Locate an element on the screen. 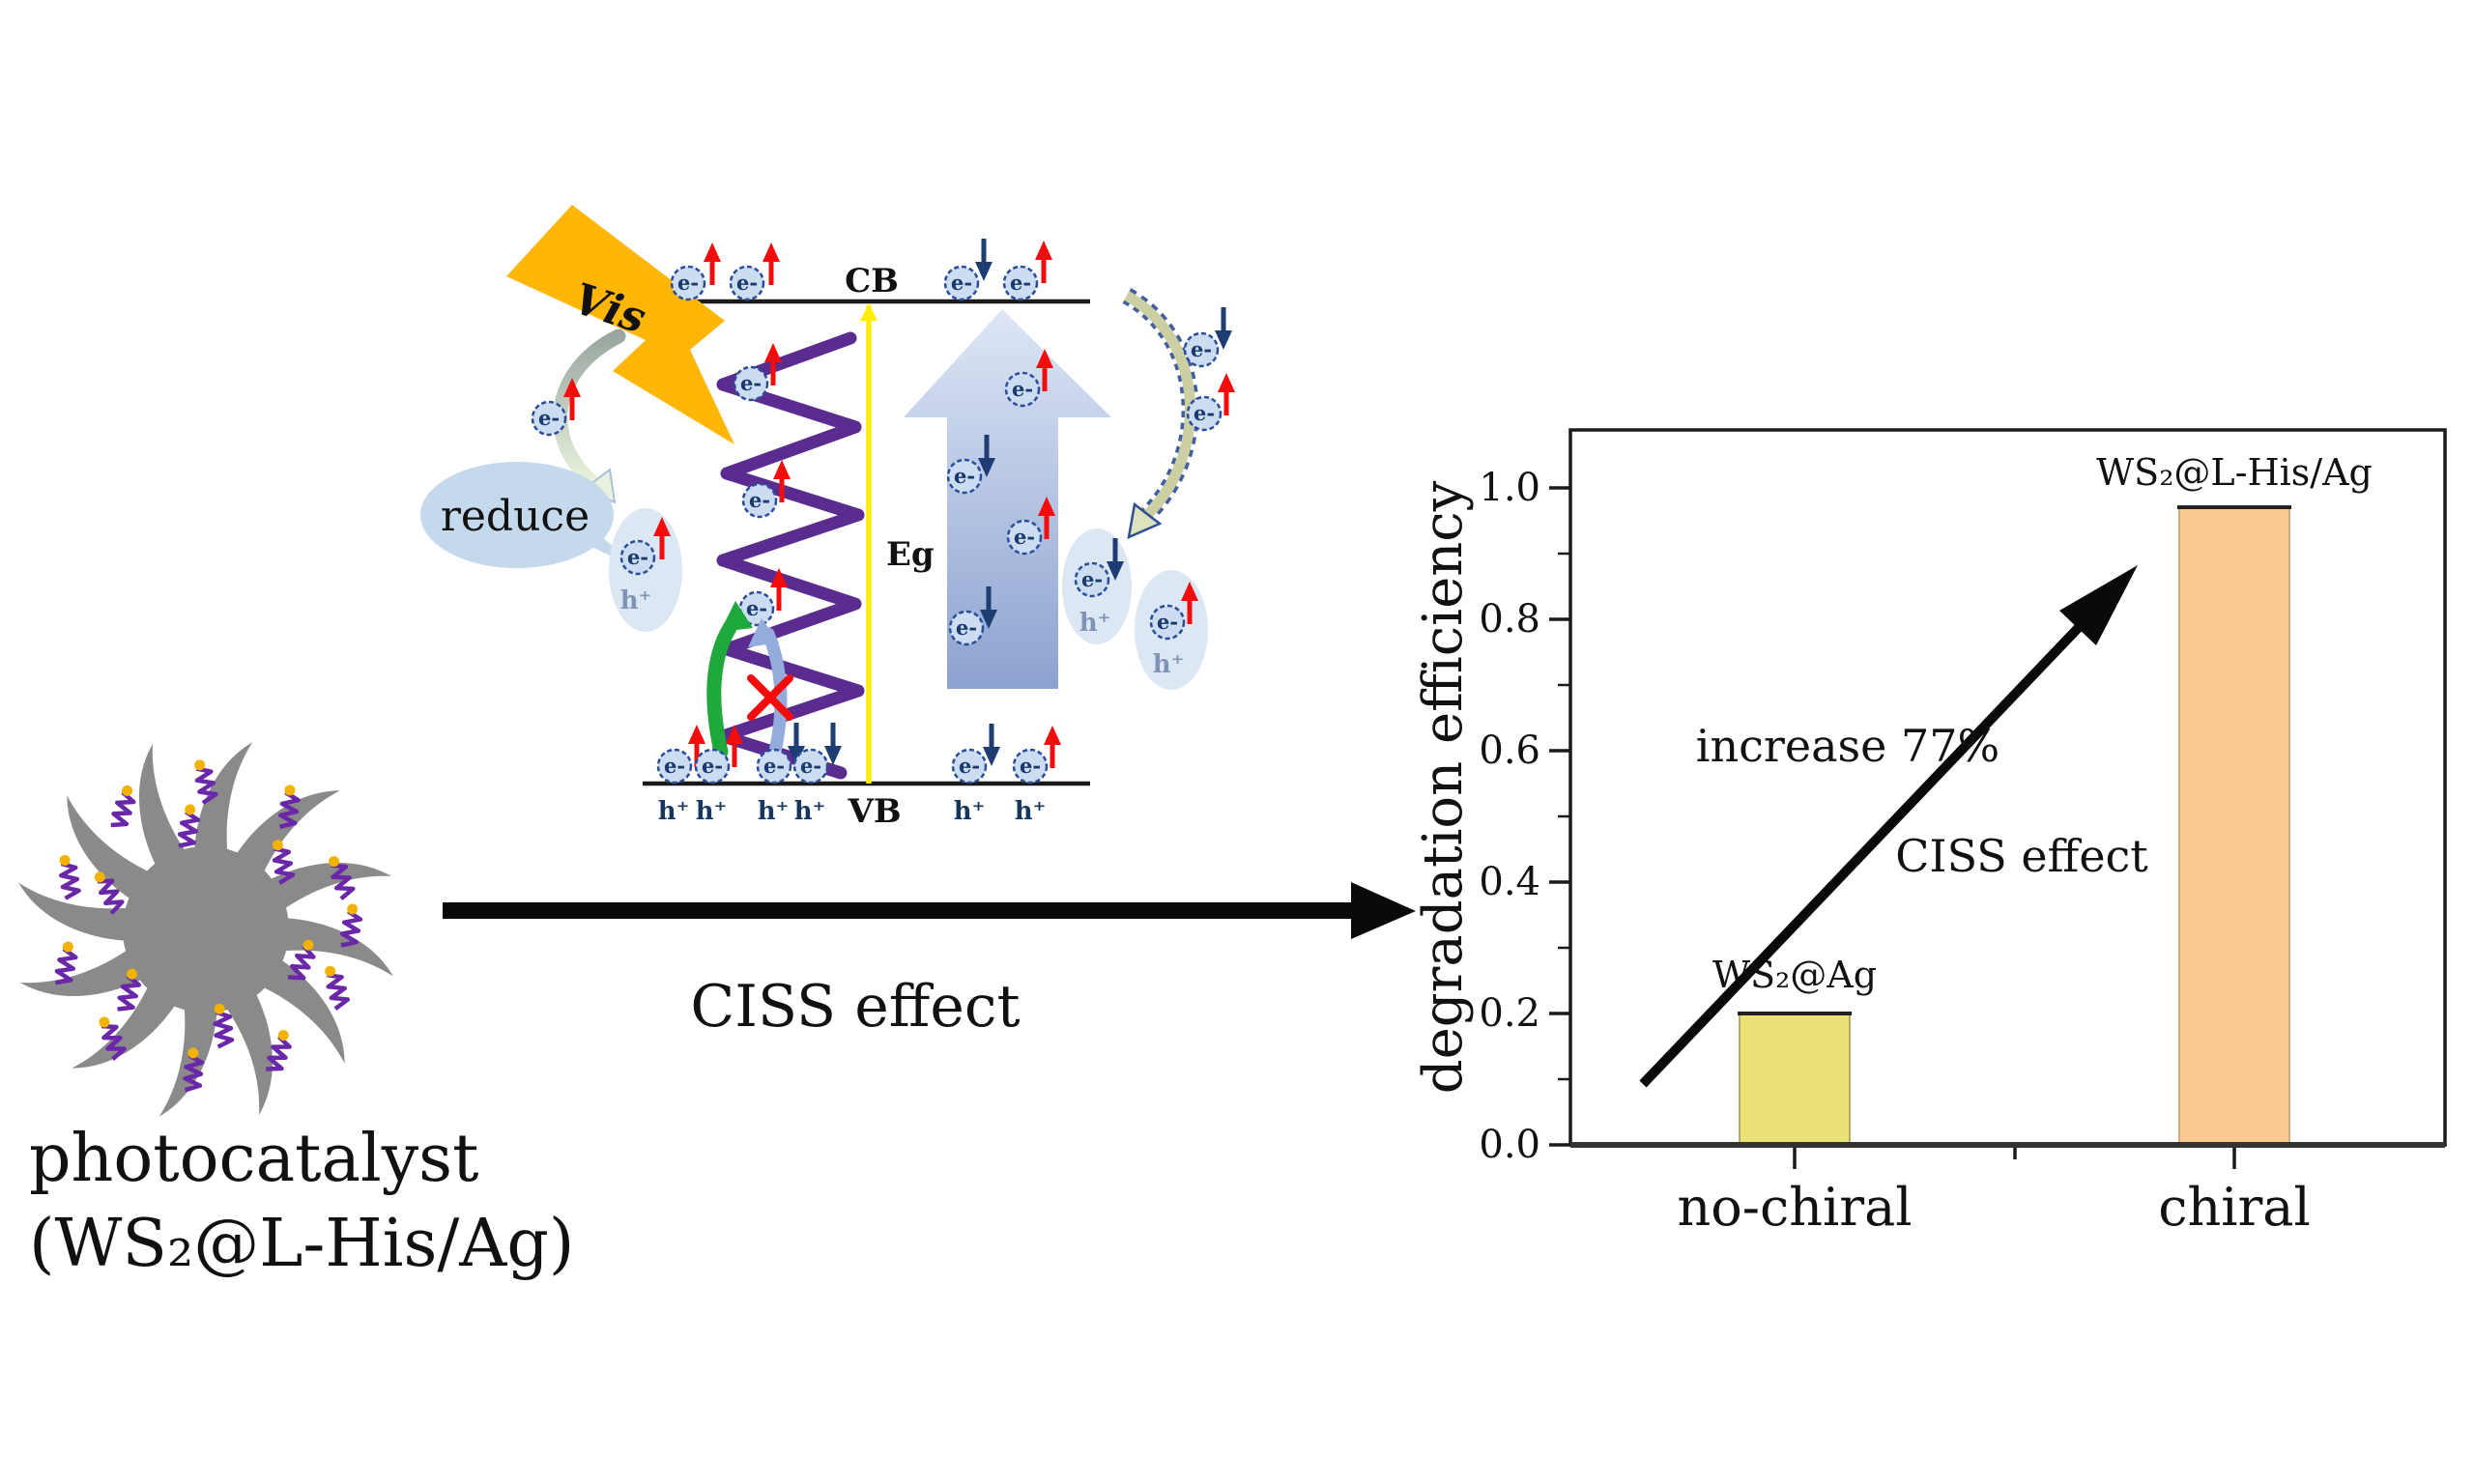 The image size is (2474, 1484). spin-up-transport-arrow is located at coordinates (1007, 499).